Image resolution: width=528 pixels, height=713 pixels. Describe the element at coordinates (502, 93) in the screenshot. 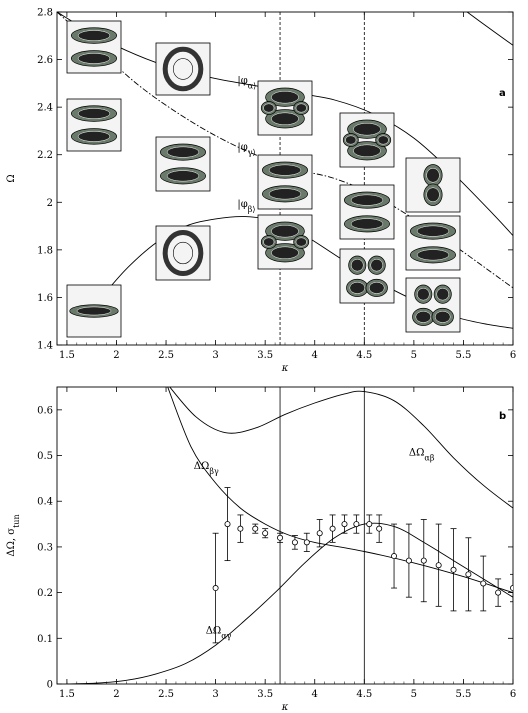

I see `panel-label: a` at that location.